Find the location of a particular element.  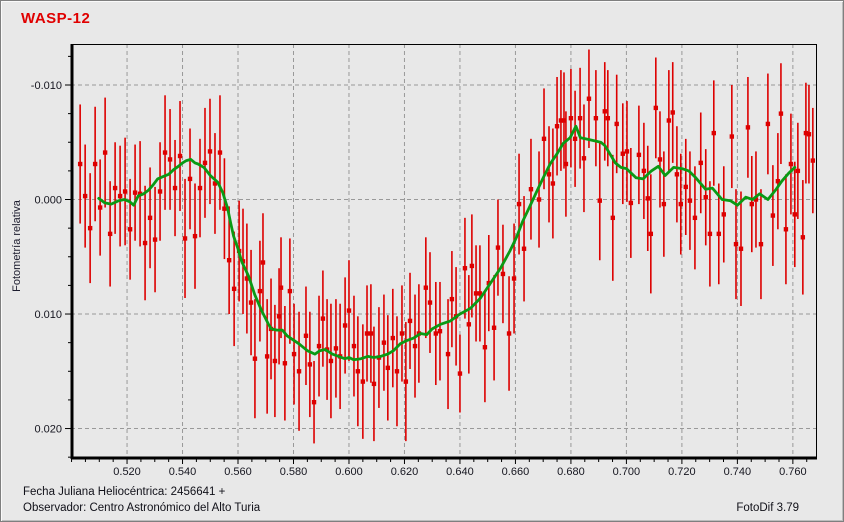

y-tick-label: -0.010 is located at coordinates (46, 86).